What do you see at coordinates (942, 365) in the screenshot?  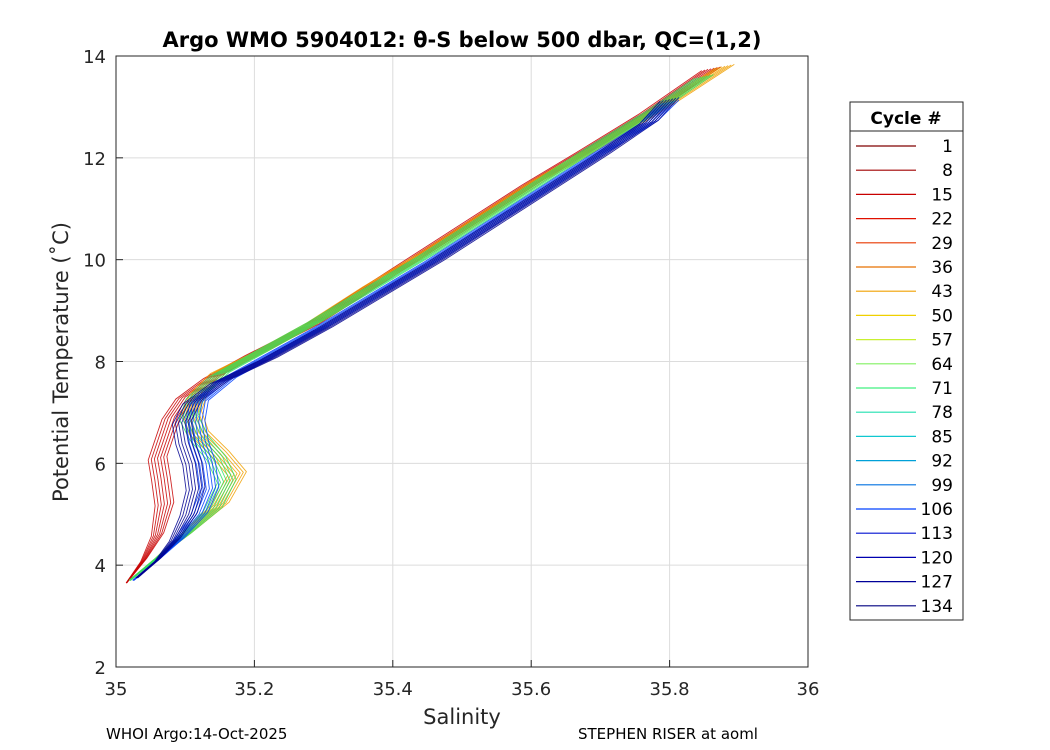 I see `legend-entry-label: 64` at bounding box center [942, 365].